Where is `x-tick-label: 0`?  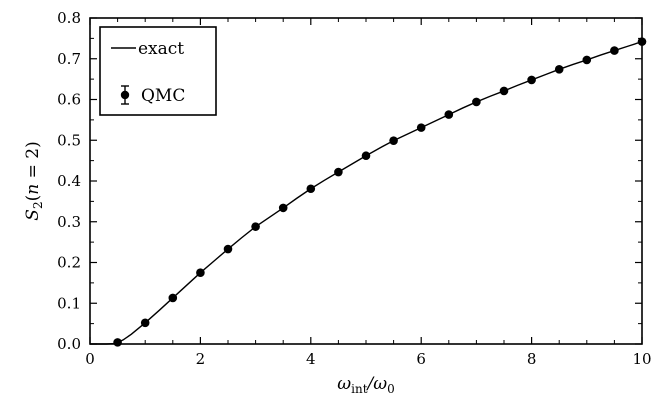 x-tick-label: 0 is located at coordinates (90, 359).